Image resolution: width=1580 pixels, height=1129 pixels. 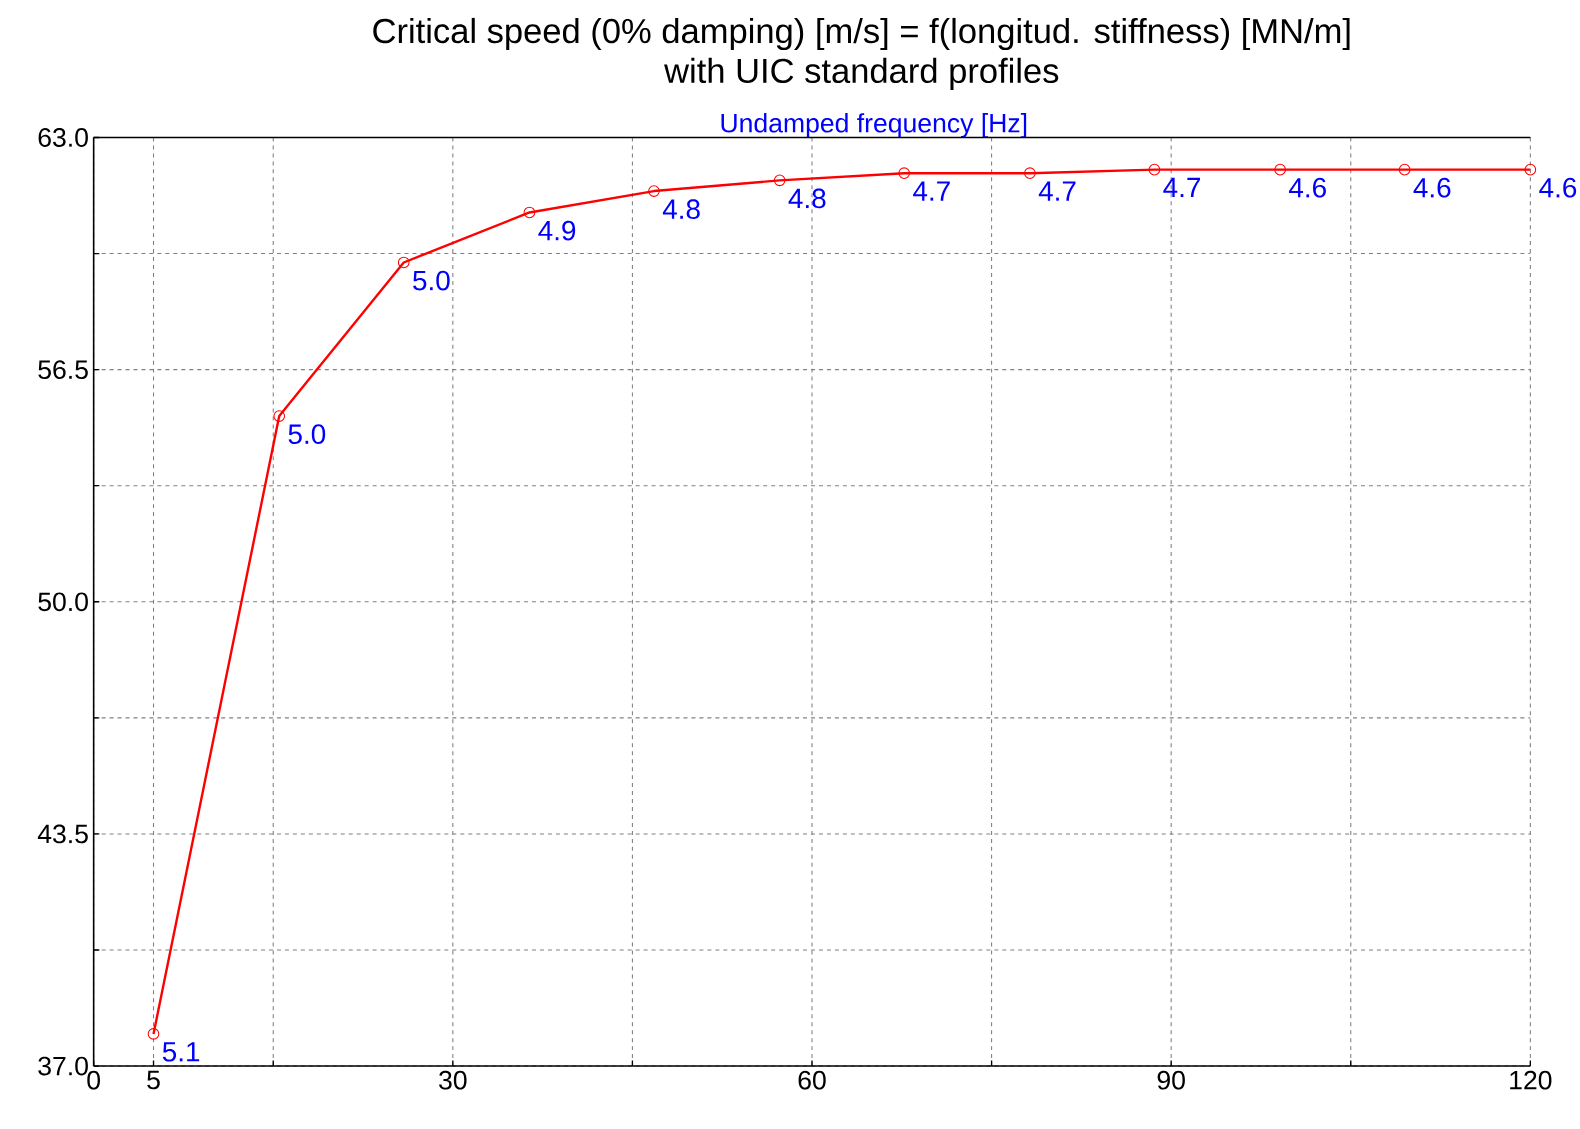 What do you see at coordinates (453, 1080) in the screenshot?
I see `x-tick-label: 30` at bounding box center [453, 1080].